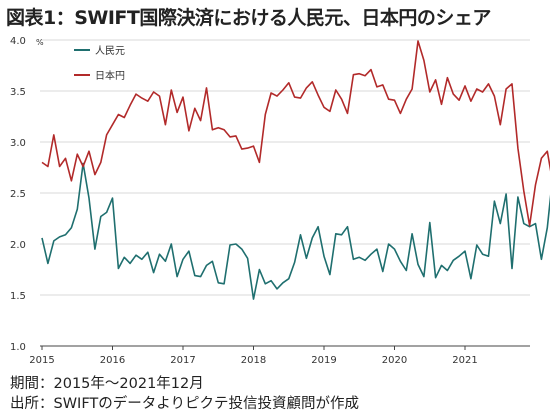  Describe the element at coordinates (18, 245) in the screenshot. I see `y-tick-label: 2.0` at that location.